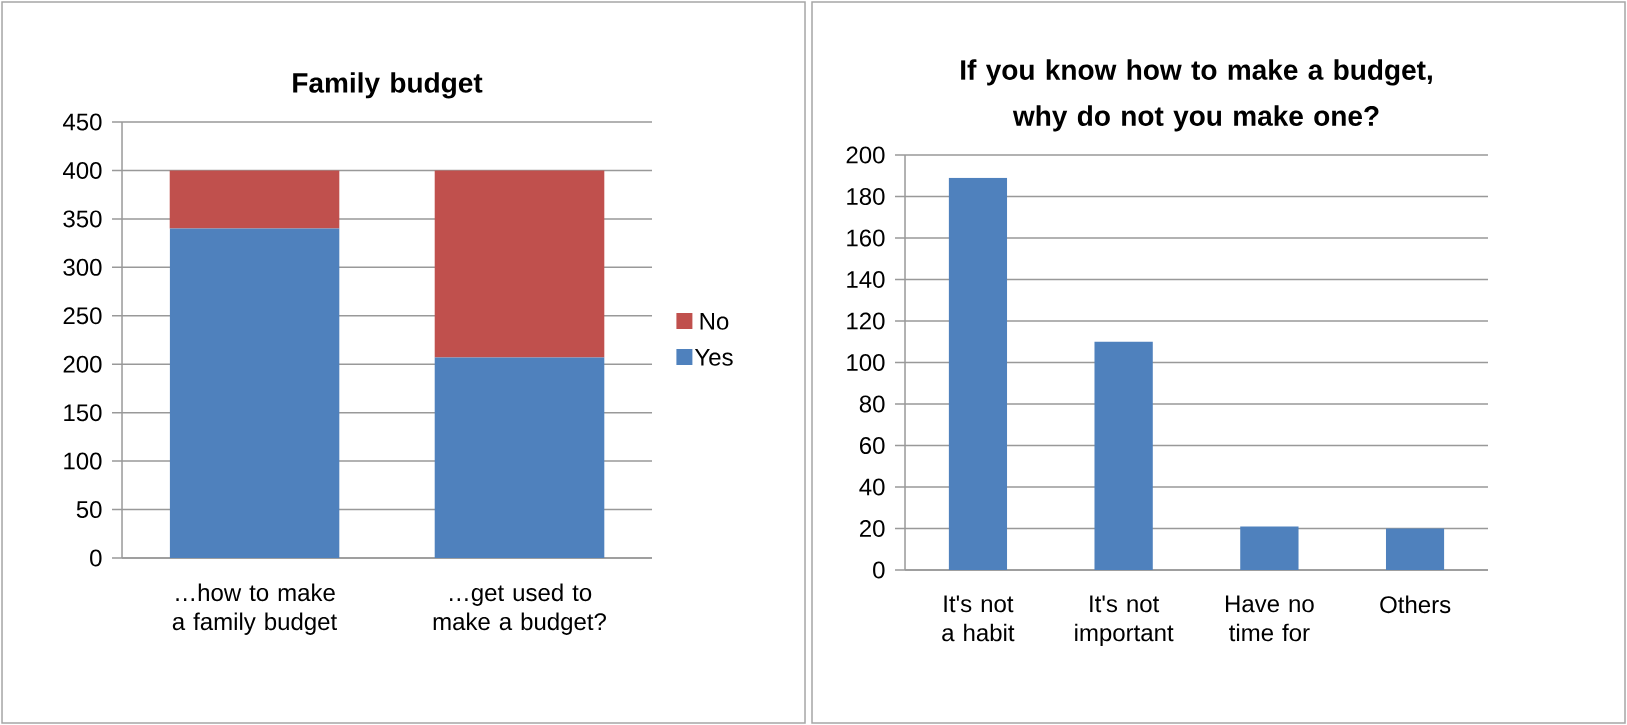  Describe the element at coordinates (82, 316) in the screenshot. I see `y-tick-label: 250` at that location.